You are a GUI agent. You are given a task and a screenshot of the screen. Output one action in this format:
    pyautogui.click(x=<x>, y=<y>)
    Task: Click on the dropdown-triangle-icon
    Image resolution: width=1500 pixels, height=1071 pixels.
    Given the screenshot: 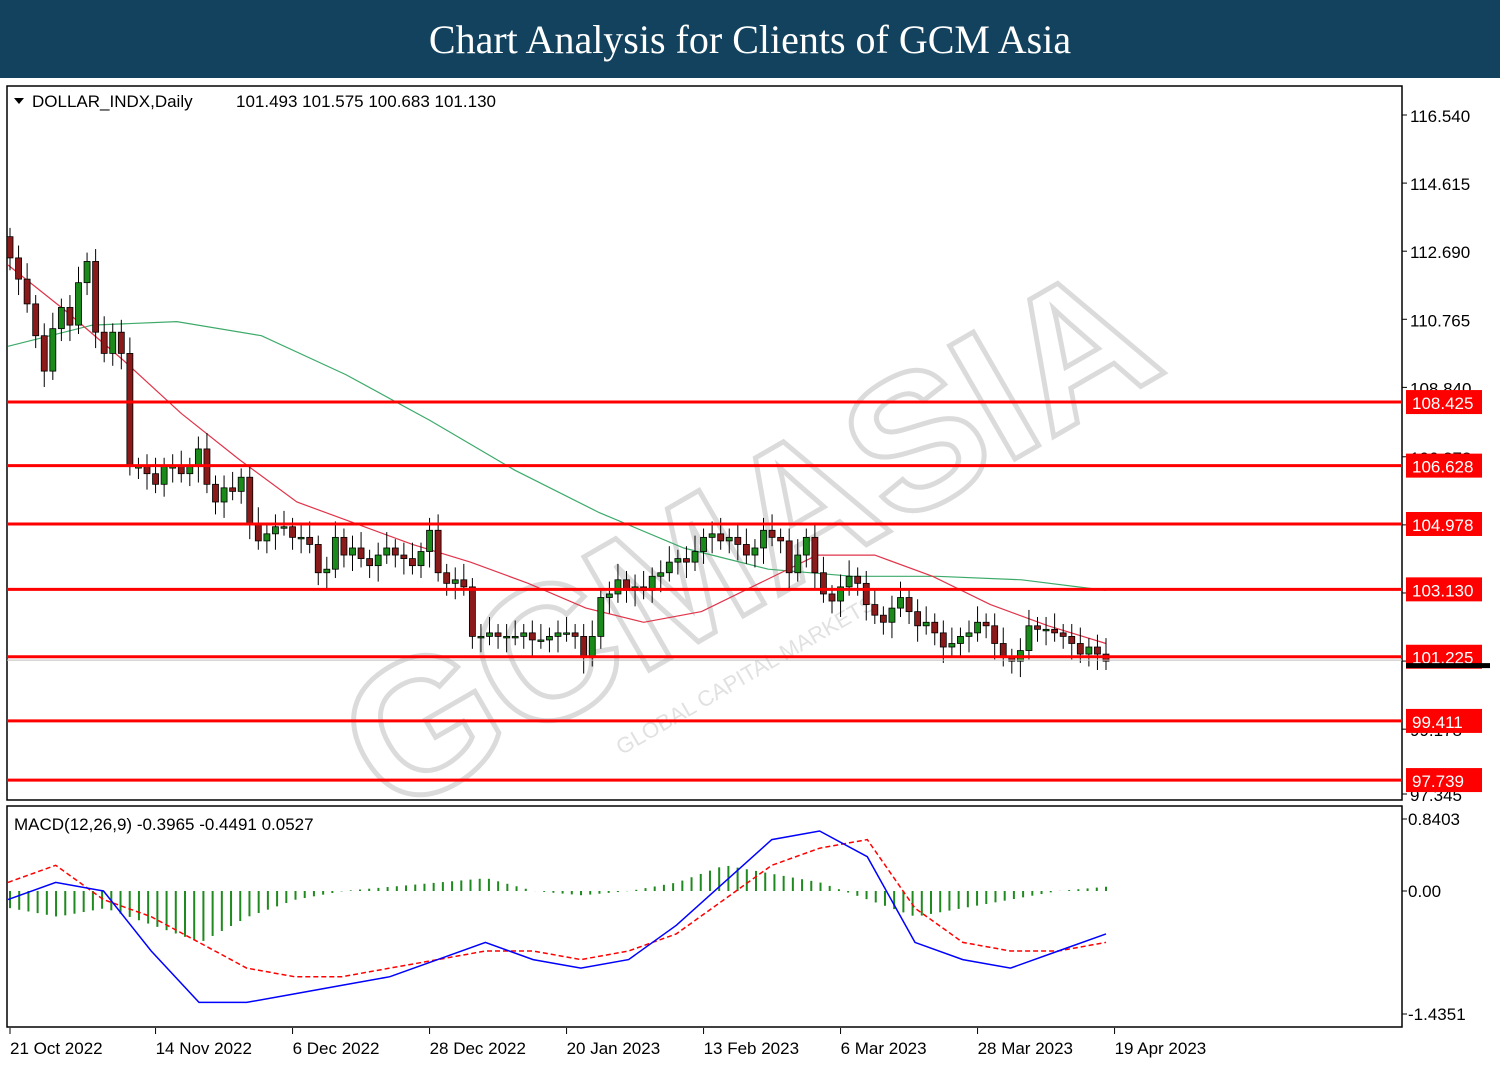 What is the action you would take?
    pyautogui.click(x=19, y=101)
    